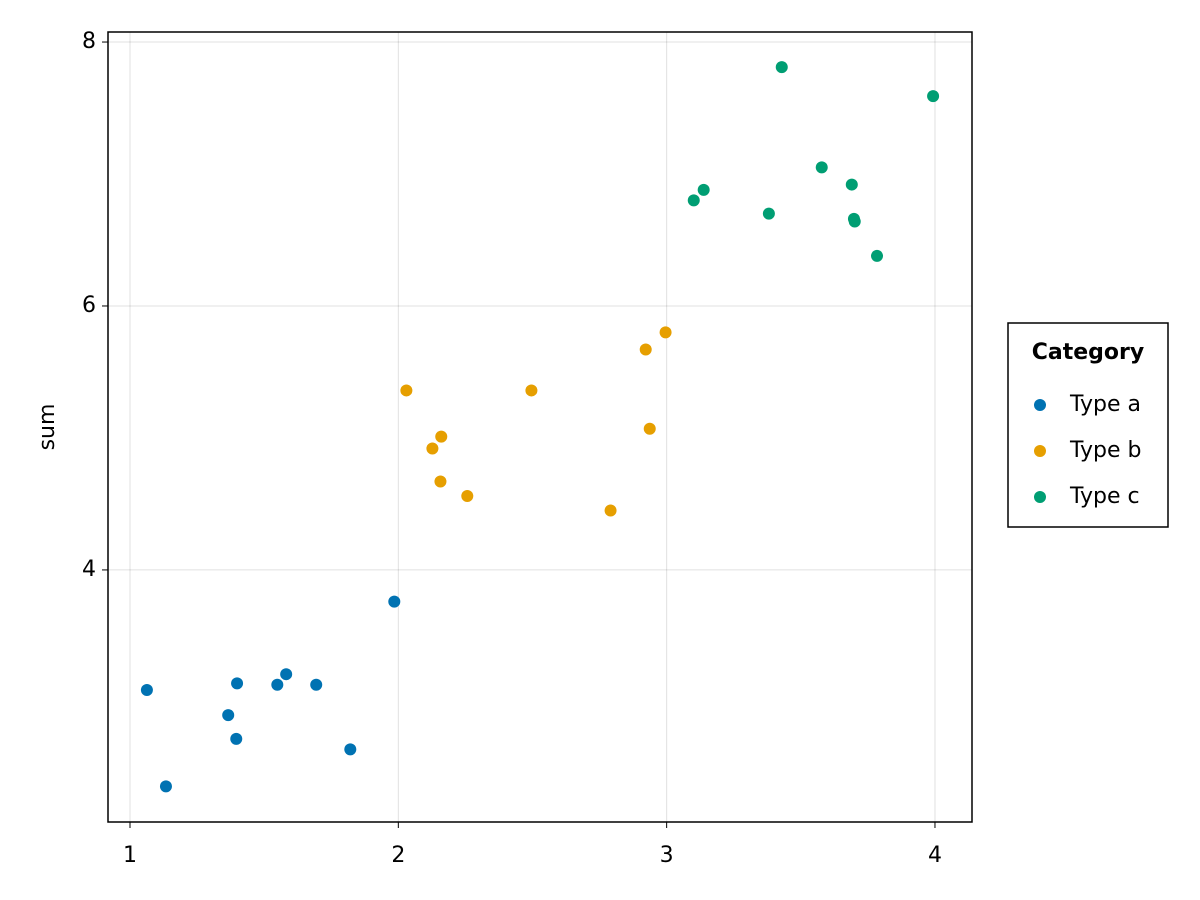 The width and height of the screenshot is (1200, 900). I want to click on legend-label: Type b, so click(1105, 450).